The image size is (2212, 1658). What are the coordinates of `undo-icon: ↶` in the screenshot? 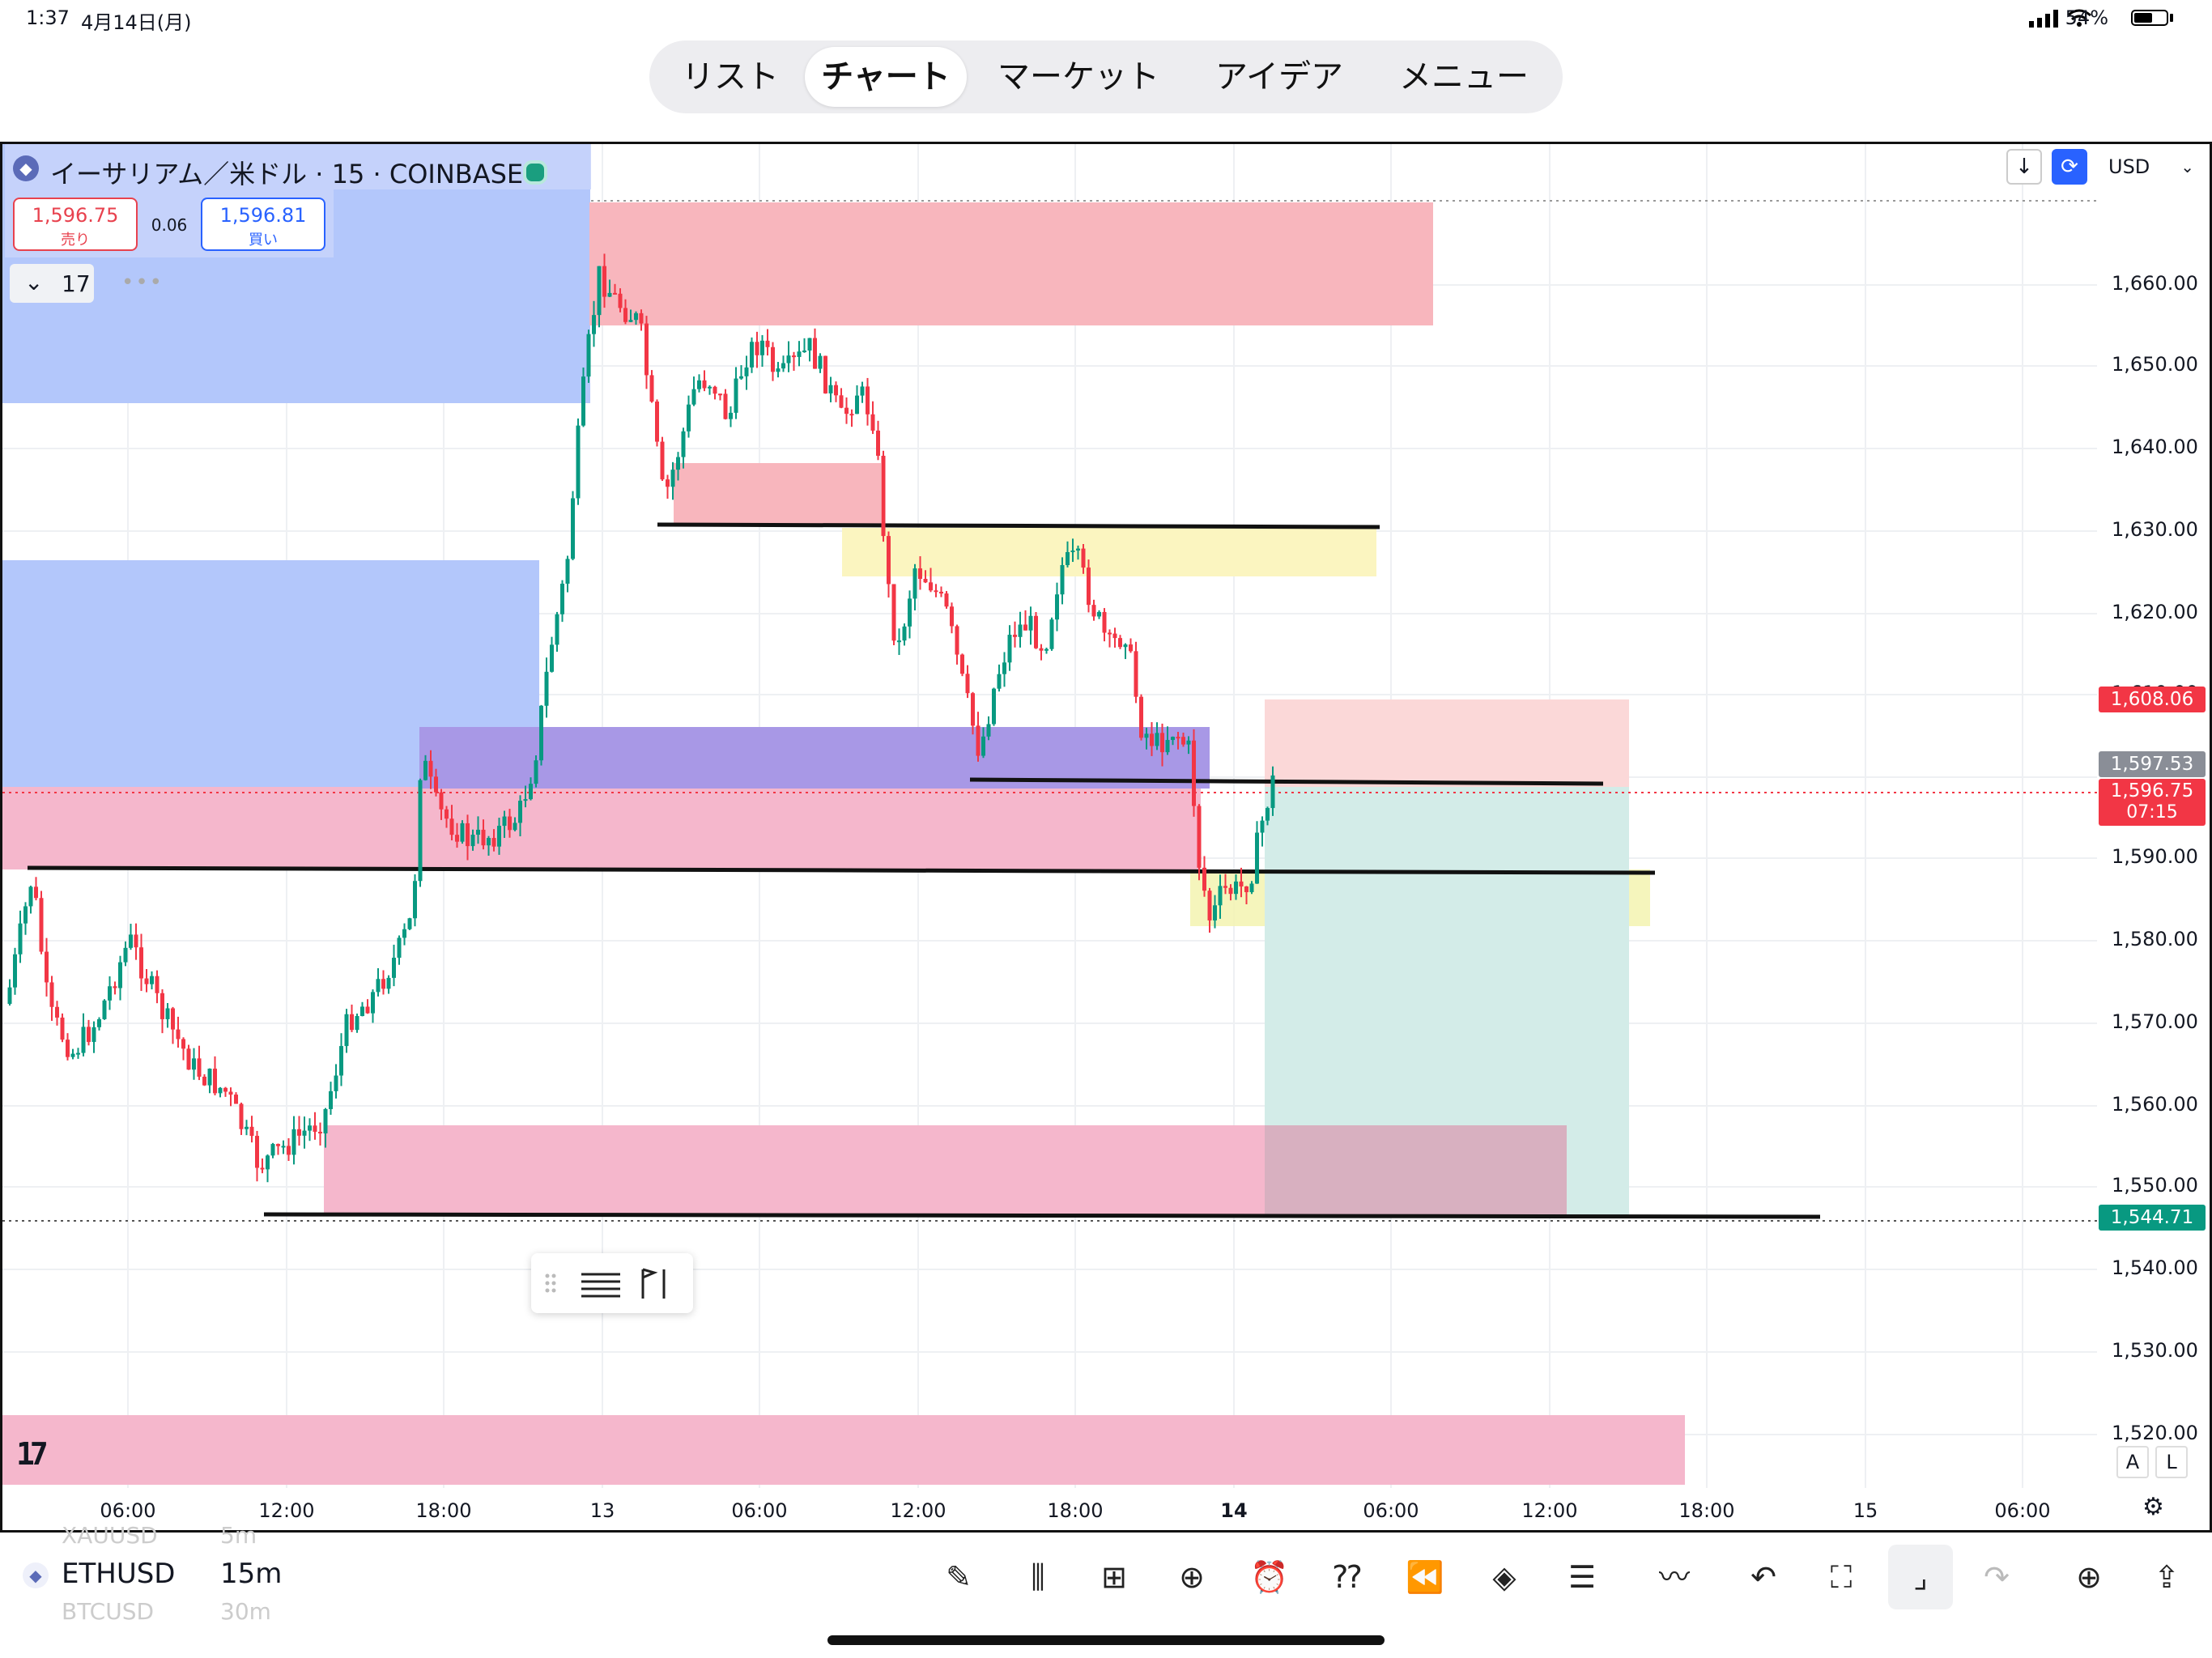 It's located at (1763, 1577).